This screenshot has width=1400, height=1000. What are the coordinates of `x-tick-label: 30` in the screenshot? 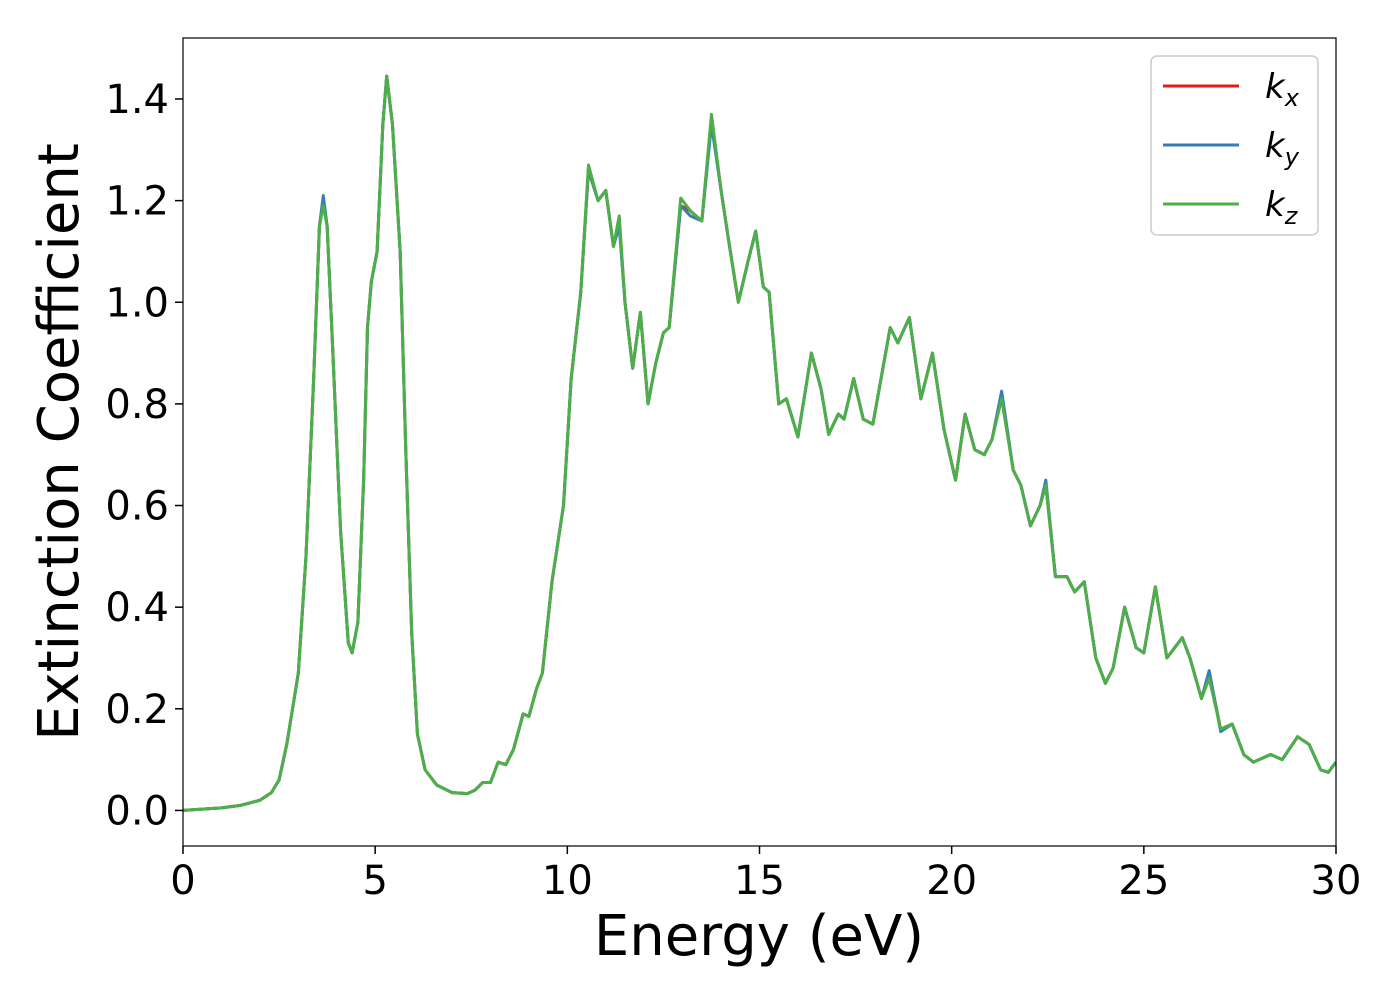 It's located at (1336, 881).